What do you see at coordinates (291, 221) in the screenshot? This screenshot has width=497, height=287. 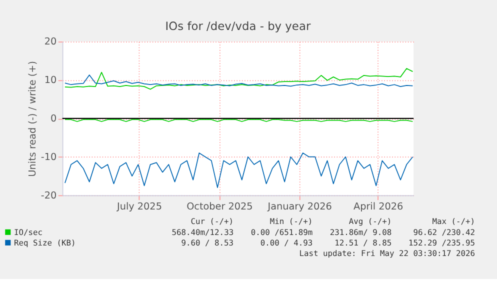 I see `text: Min (-/+)` at bounding box center [291, 221].